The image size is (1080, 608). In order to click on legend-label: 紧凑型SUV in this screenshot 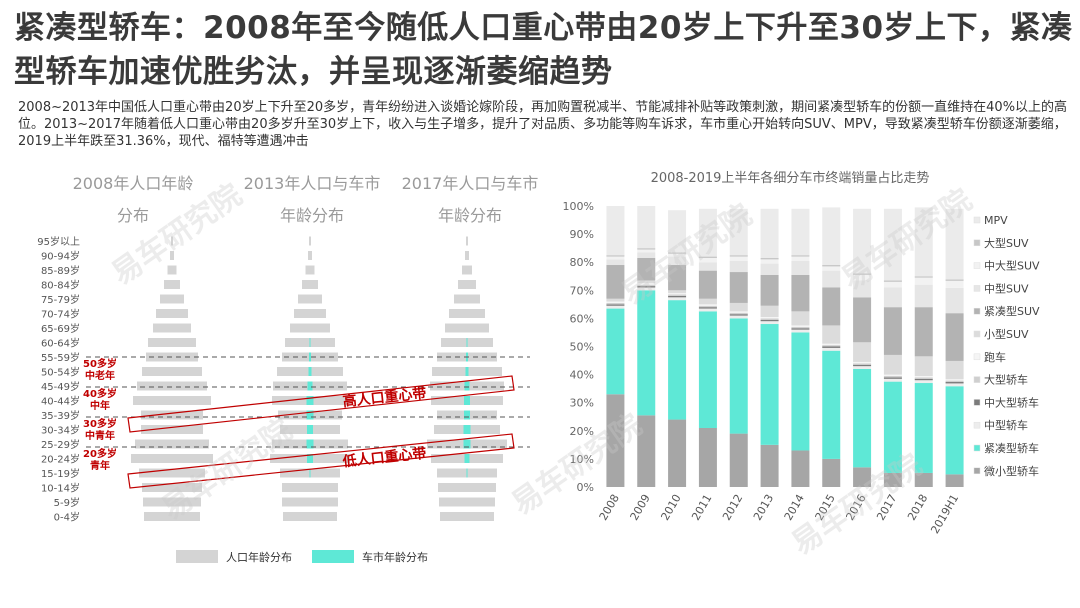, I will do `click(1012, 311)`.